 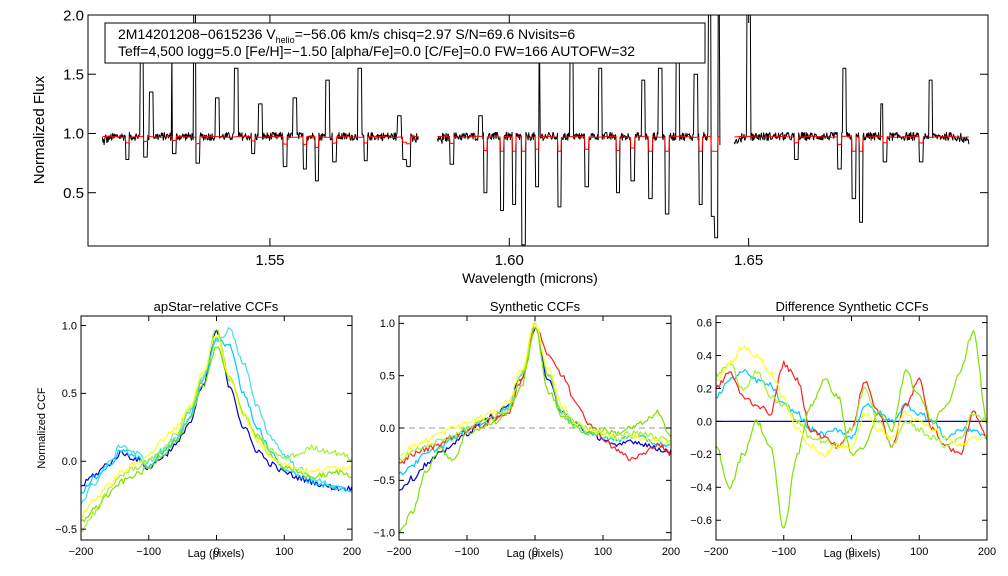 I want to click on y-tick-label: 0.4, so click(x=704, y=356).